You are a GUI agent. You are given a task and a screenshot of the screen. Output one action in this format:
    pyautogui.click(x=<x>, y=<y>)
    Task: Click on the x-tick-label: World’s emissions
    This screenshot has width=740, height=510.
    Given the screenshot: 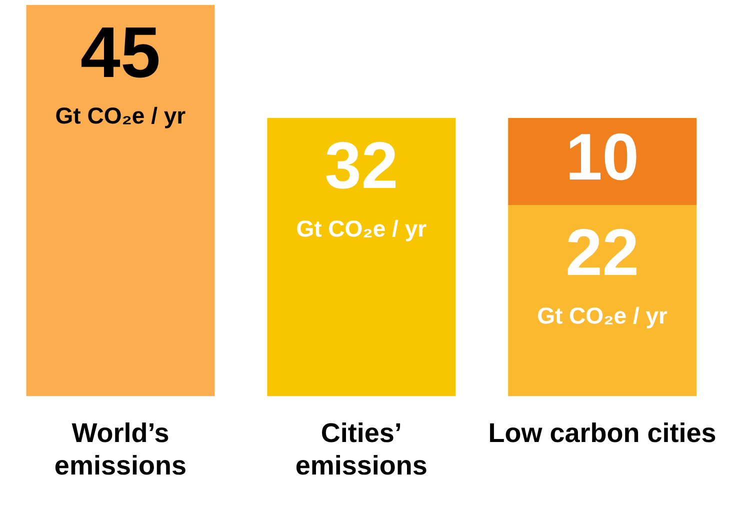 What is the action you would take?
    pyautogui.click(x=120, y=449)
    